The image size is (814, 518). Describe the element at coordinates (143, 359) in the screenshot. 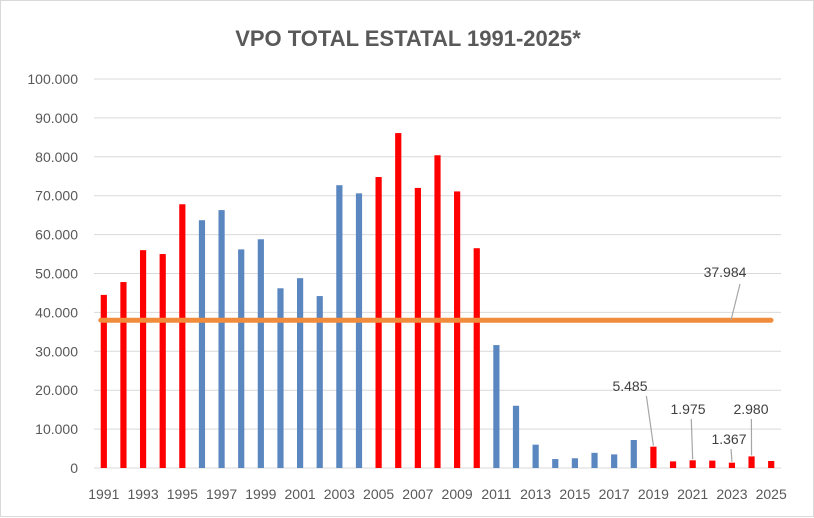

I see `bar-1993` at that location.